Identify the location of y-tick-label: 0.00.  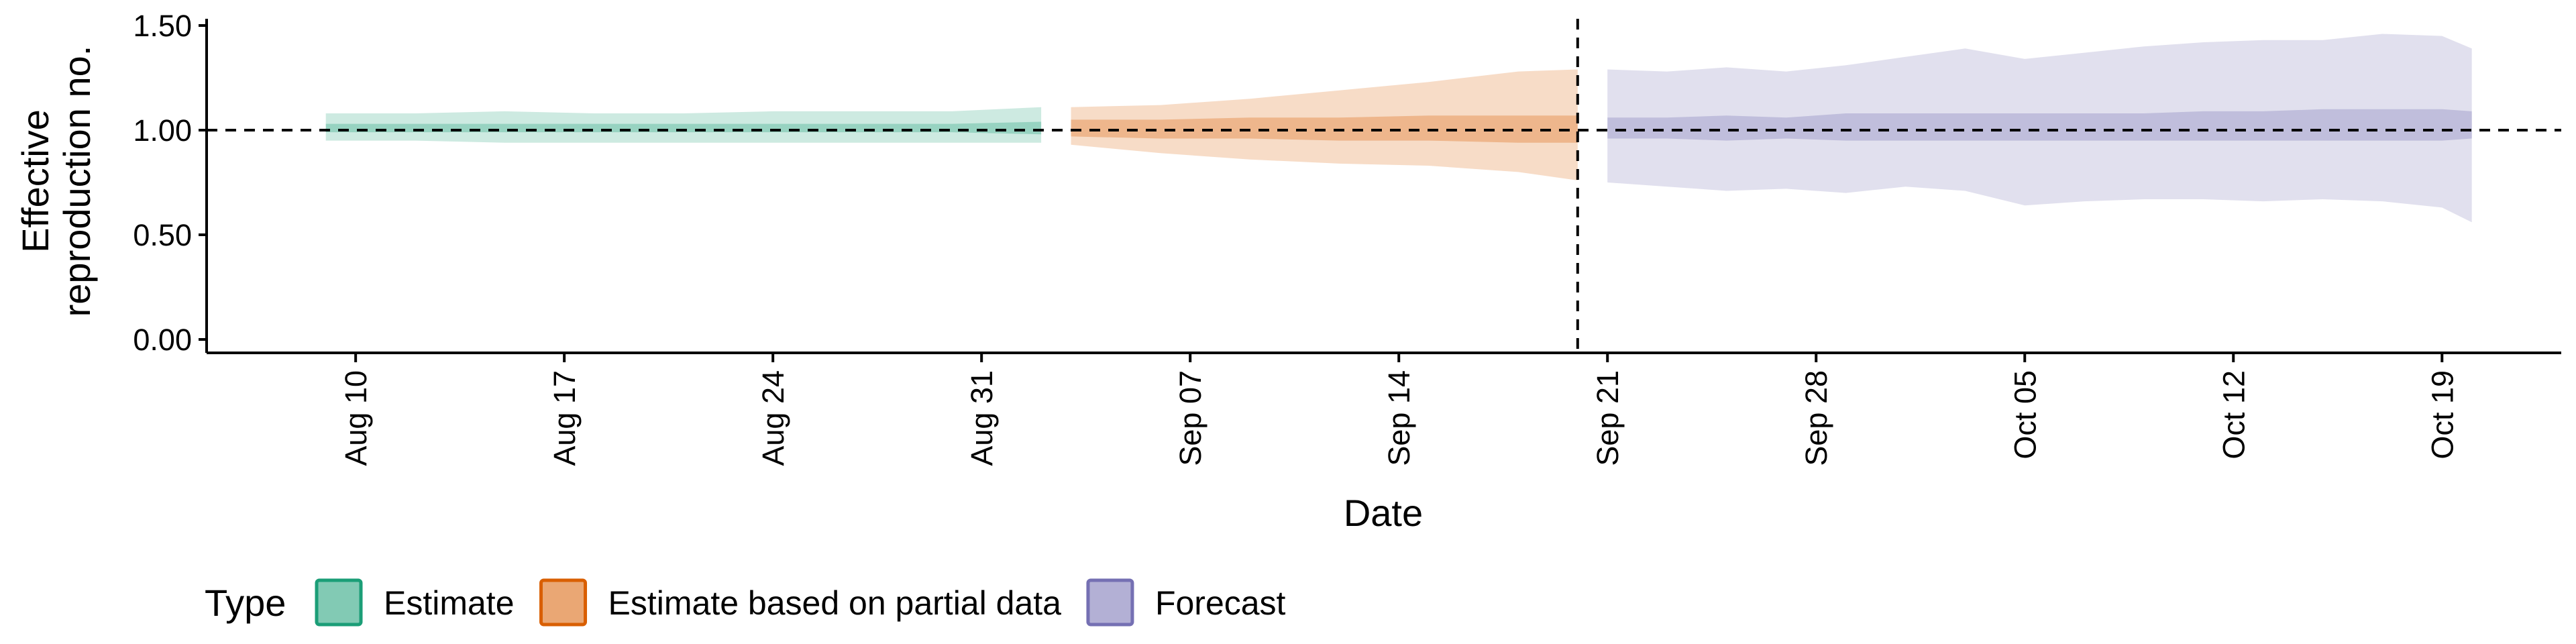
(162, 340).